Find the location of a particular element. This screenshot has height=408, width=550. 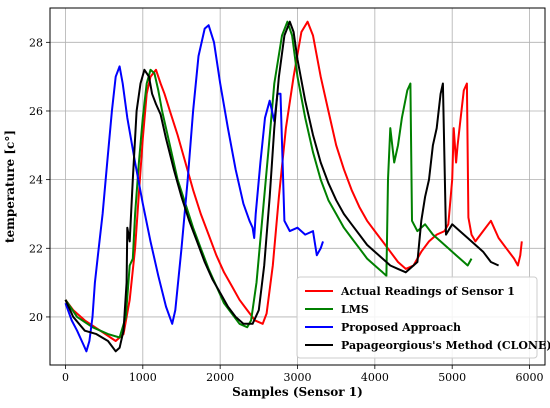

x-tick-label: 4000 is located at coordinates (375, 377).